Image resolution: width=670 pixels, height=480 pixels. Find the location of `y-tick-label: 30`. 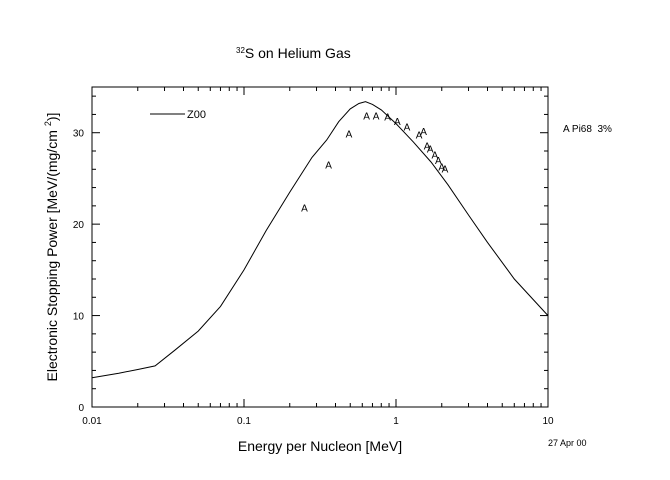

y-tick-label: 30 is located at coordinates (79, 134).